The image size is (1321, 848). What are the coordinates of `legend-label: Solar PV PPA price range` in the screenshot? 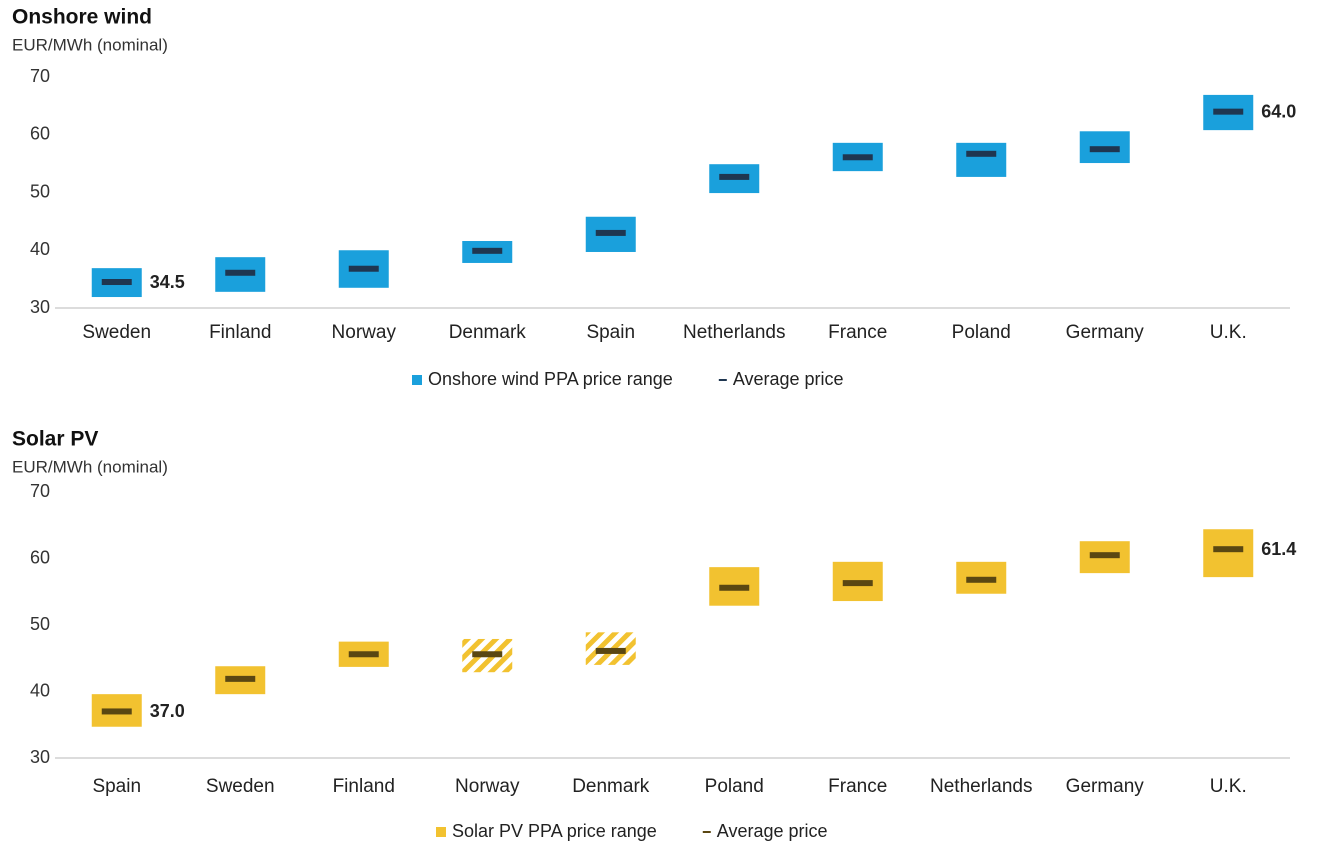 It's located at (554, 831).